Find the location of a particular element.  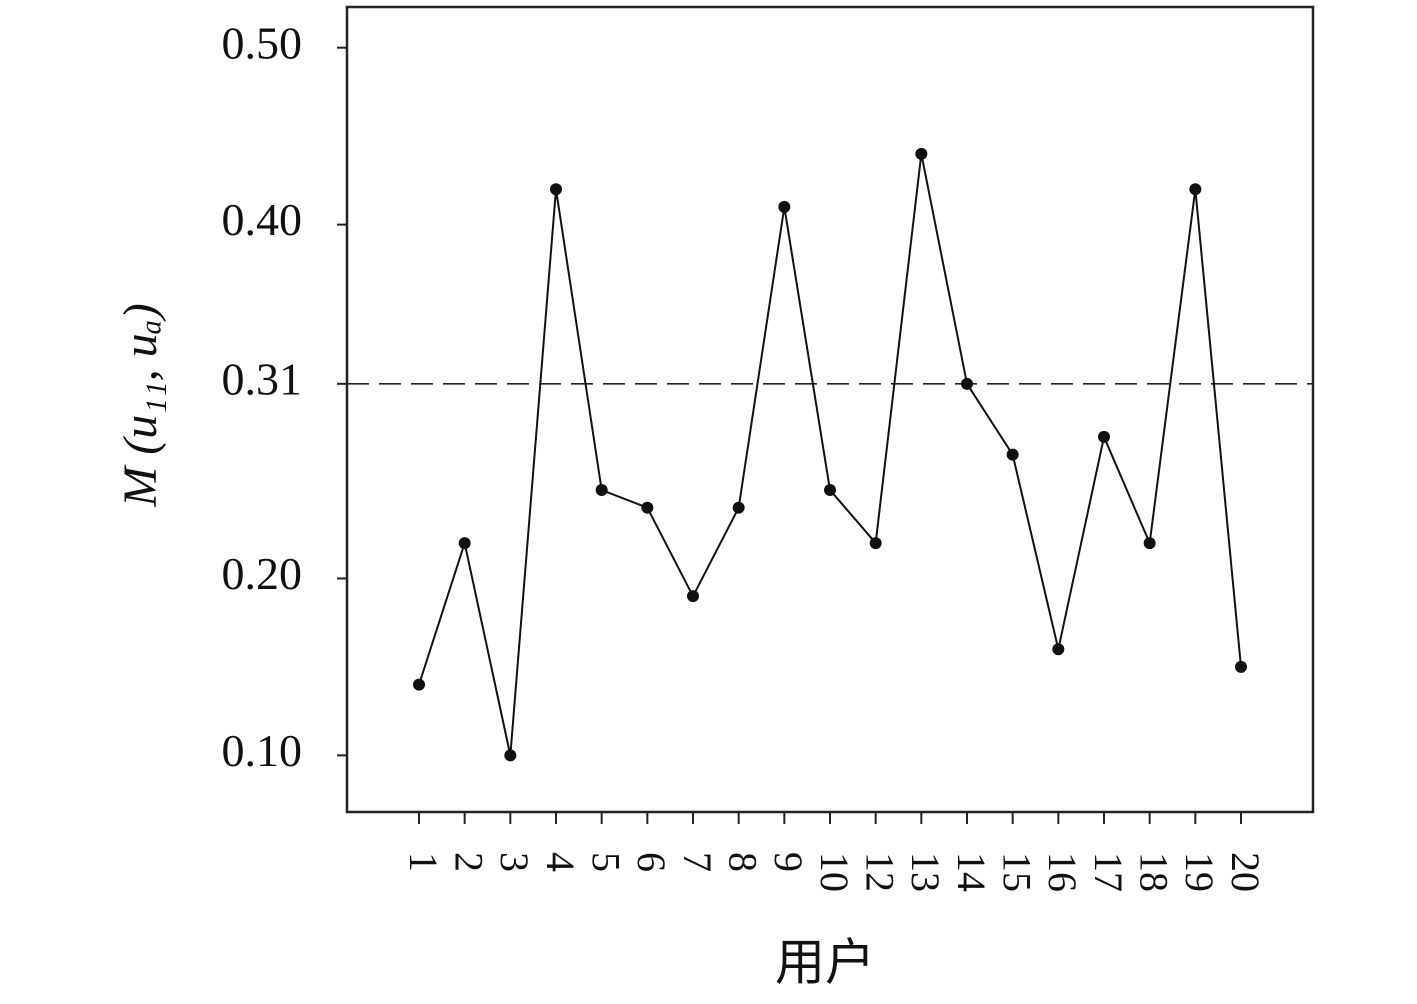

x-tick-label: 2 is located at coordinates (468, 862).